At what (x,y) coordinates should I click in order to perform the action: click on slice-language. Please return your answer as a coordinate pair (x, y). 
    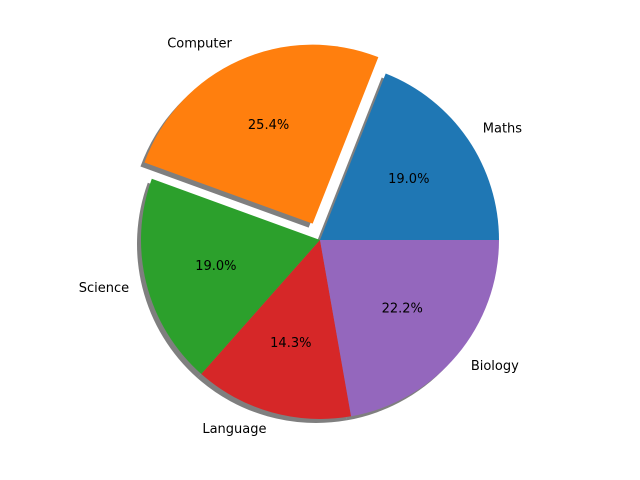
    Looking at the image, I should click on (276, 329).